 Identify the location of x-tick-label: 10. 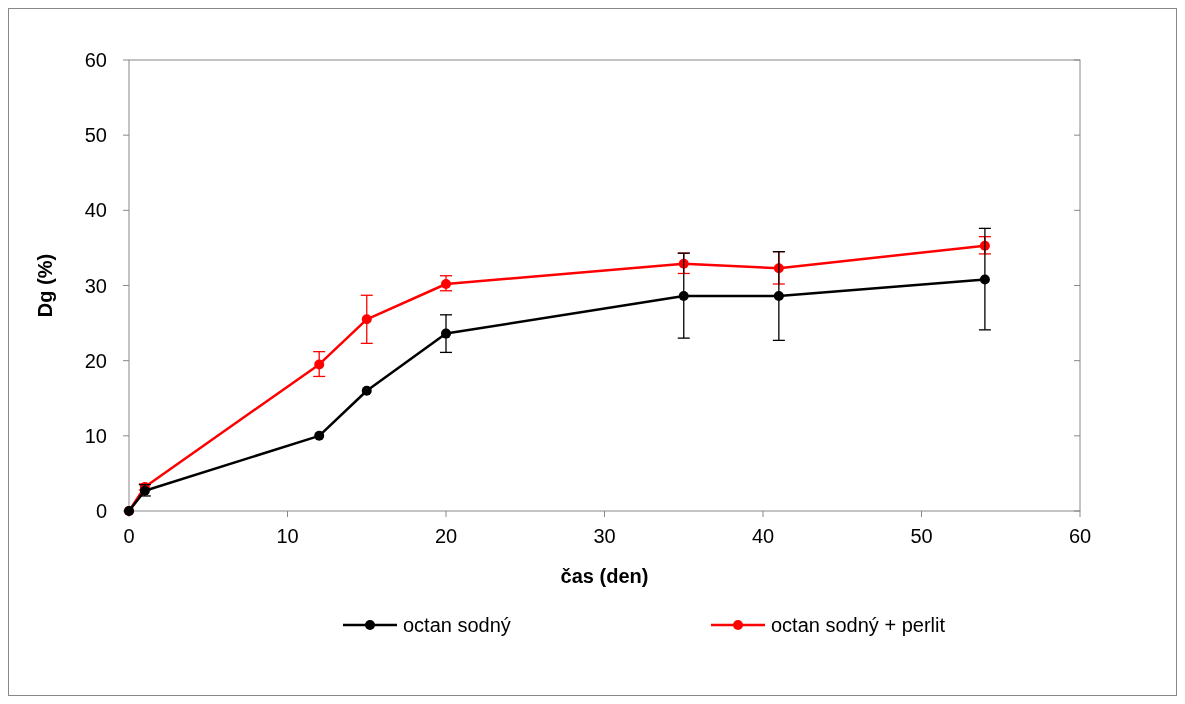
(287, 536).